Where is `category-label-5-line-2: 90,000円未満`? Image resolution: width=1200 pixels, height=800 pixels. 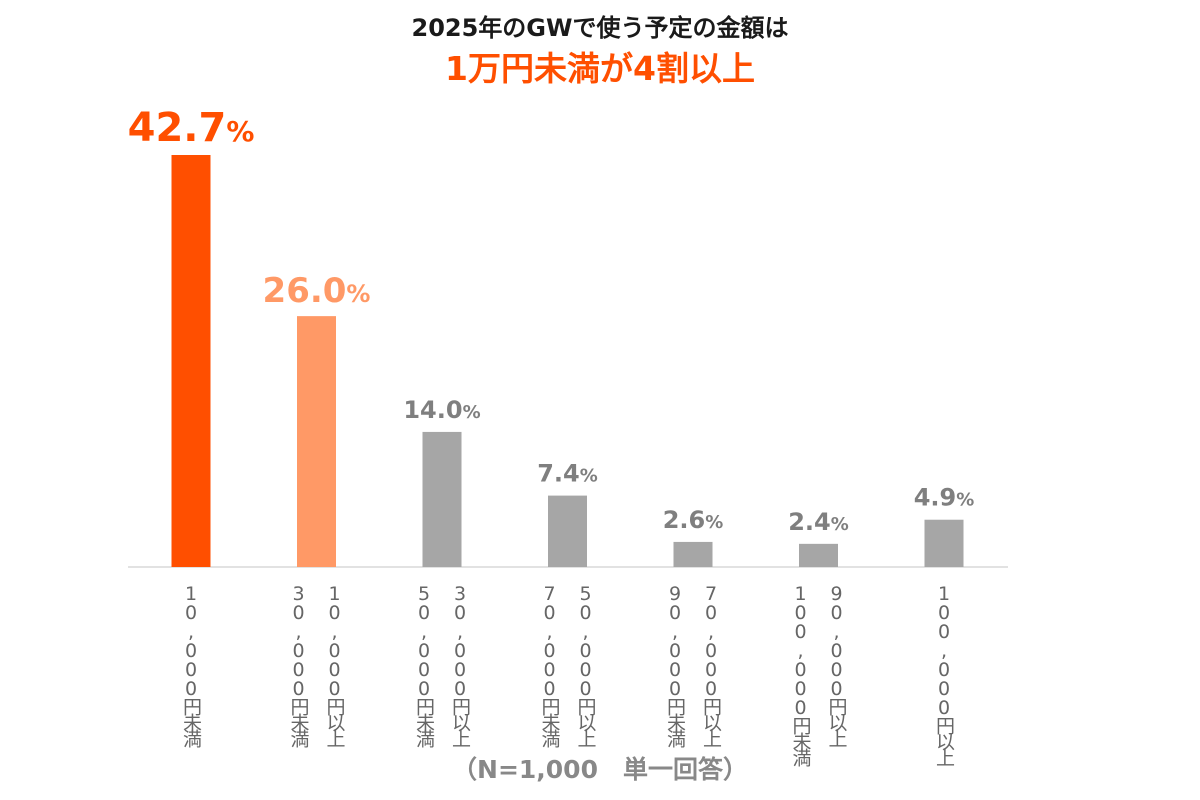 category-label-5-line-2: 90,000円未満 is located at coordinates (675, 666).